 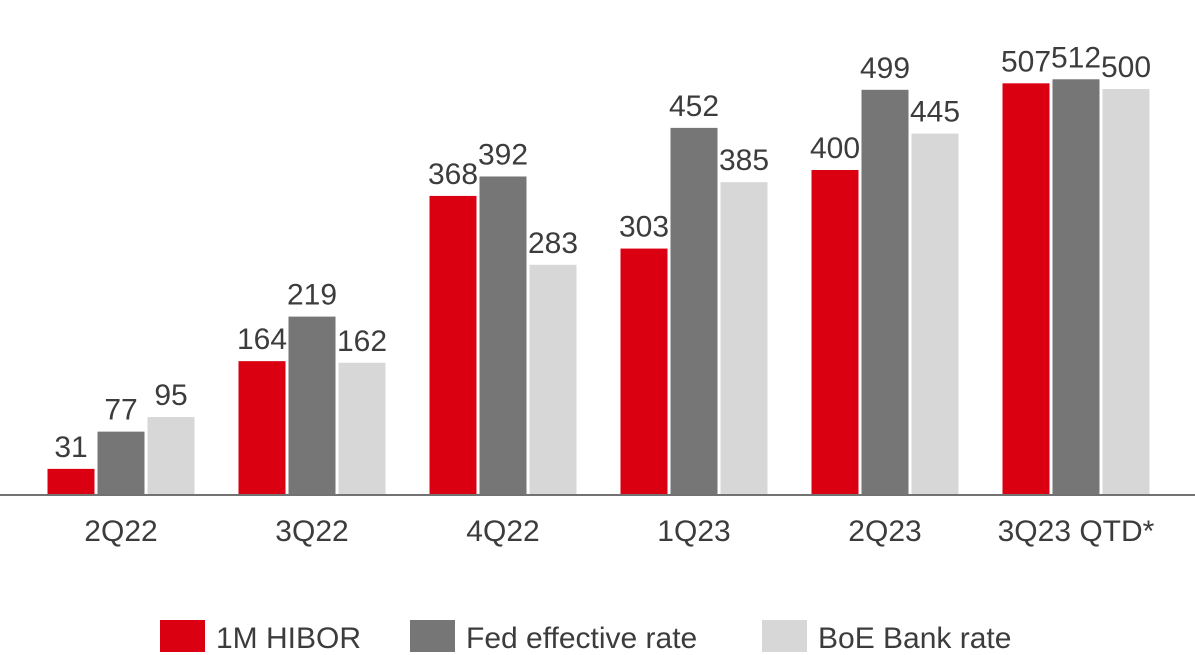 I want to click on value-label: 392, so click(x=503, y=154).